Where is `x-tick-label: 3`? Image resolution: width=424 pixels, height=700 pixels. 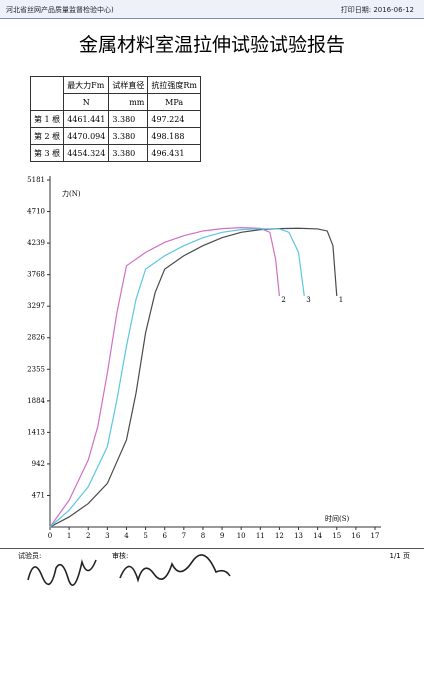 x-tick-label: 3 is located at coordinates (107, 536).